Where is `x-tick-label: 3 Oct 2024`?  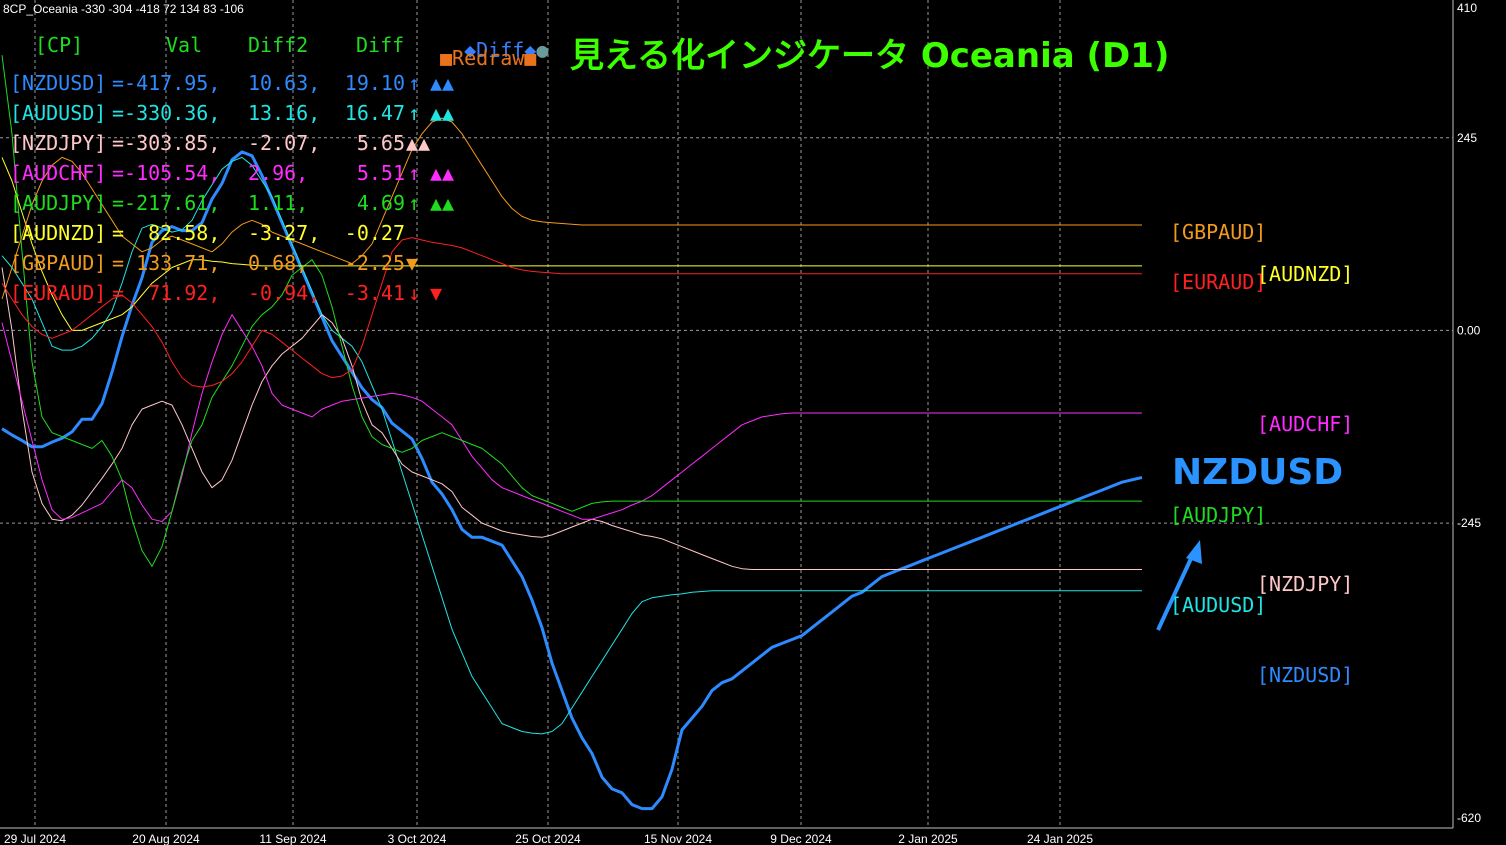
x-tick-label: 3 Oct 2024 is located at coordinates (417, 838).